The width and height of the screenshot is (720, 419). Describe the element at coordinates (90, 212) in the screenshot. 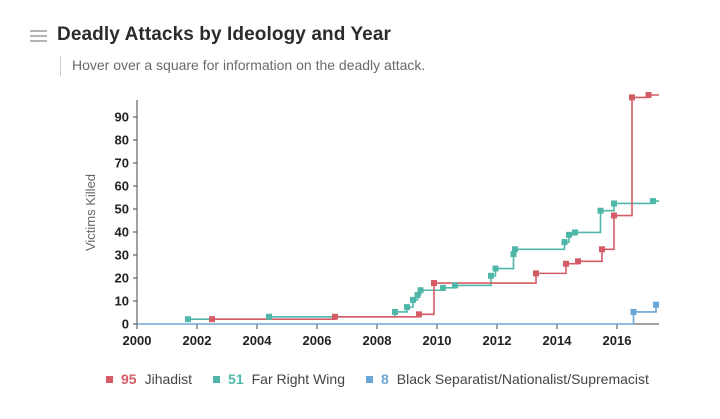

I see `y-axis-label: Victims Killed` at that location.